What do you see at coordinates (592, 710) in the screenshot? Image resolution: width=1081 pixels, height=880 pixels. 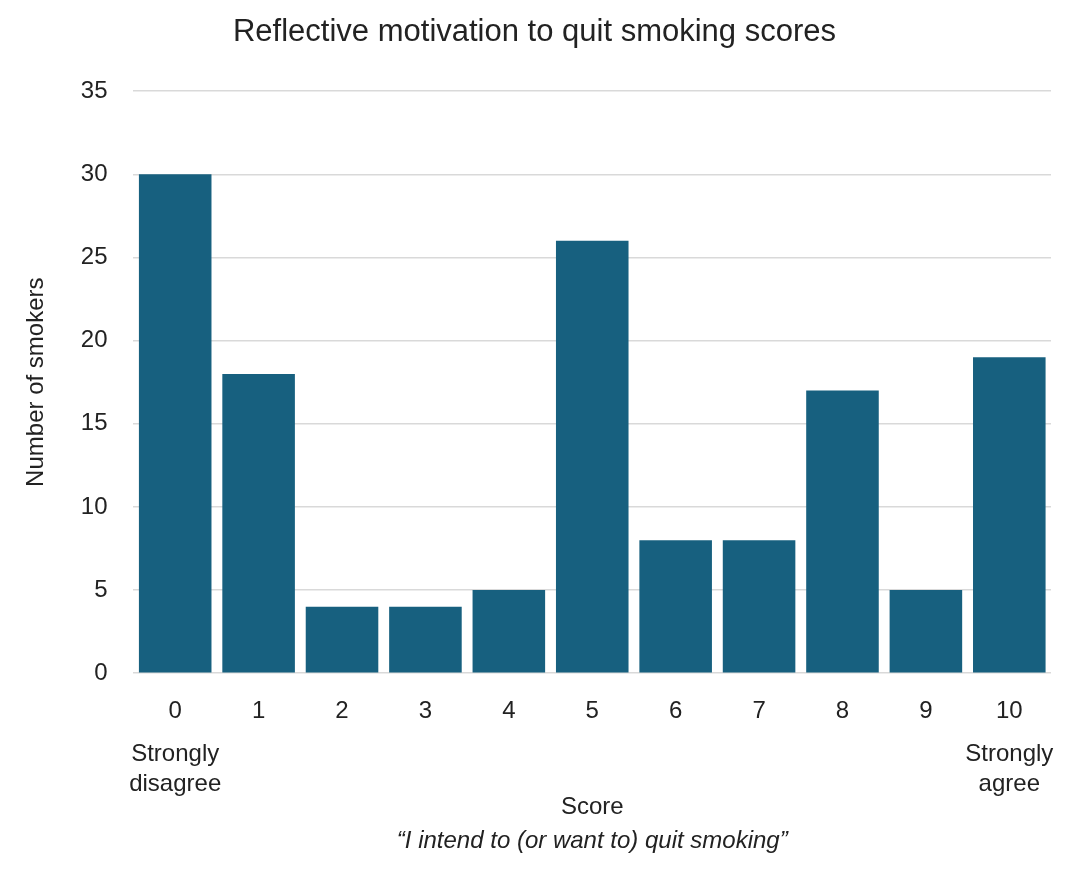 I see `x-tick-label: 5` at bounding box center [592, 710].